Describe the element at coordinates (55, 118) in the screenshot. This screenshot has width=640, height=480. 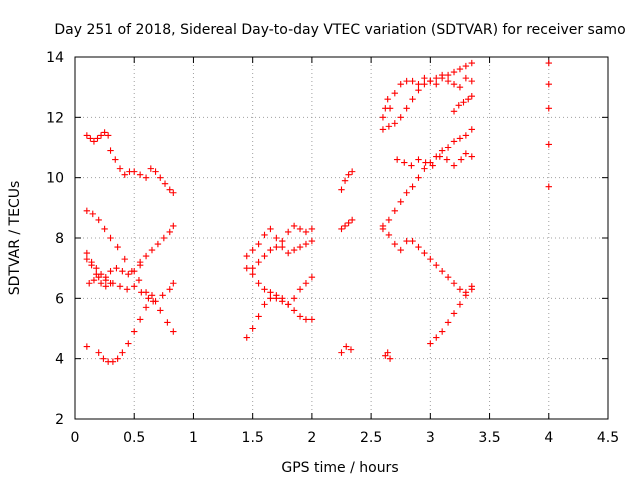
I see `y-tick-label: 12` at that location.